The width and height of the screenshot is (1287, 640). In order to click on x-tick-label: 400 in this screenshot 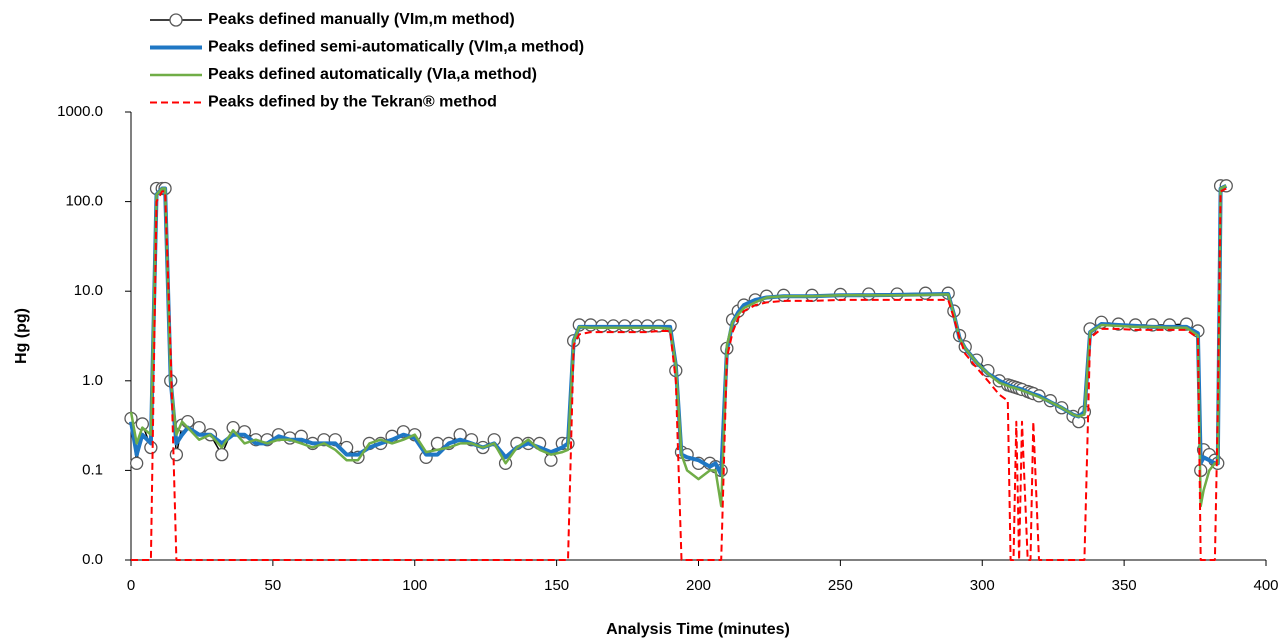, I will do `click(1265, 585)`.